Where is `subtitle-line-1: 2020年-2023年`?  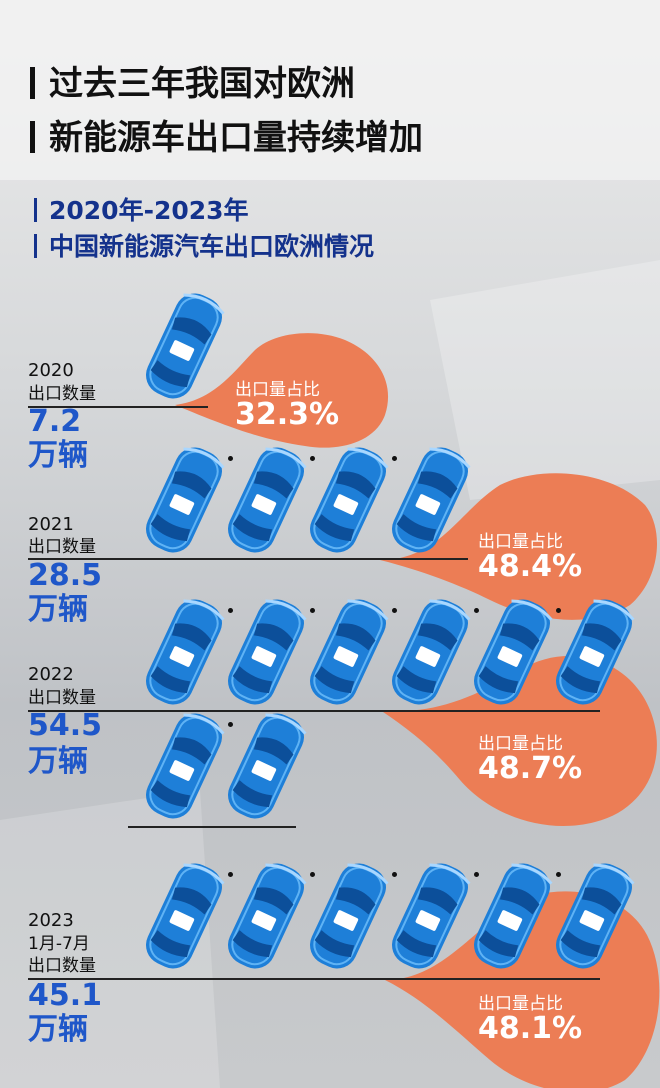 subtitle-line-1: 2020年-2023年 is located at coordinates (141, 211).